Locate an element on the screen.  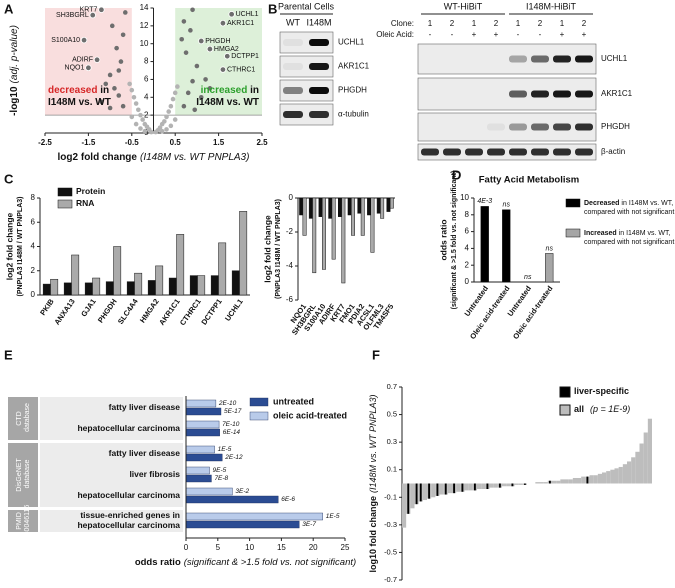
x-tick-label: 0.5 is located at coordinates (176, 142).